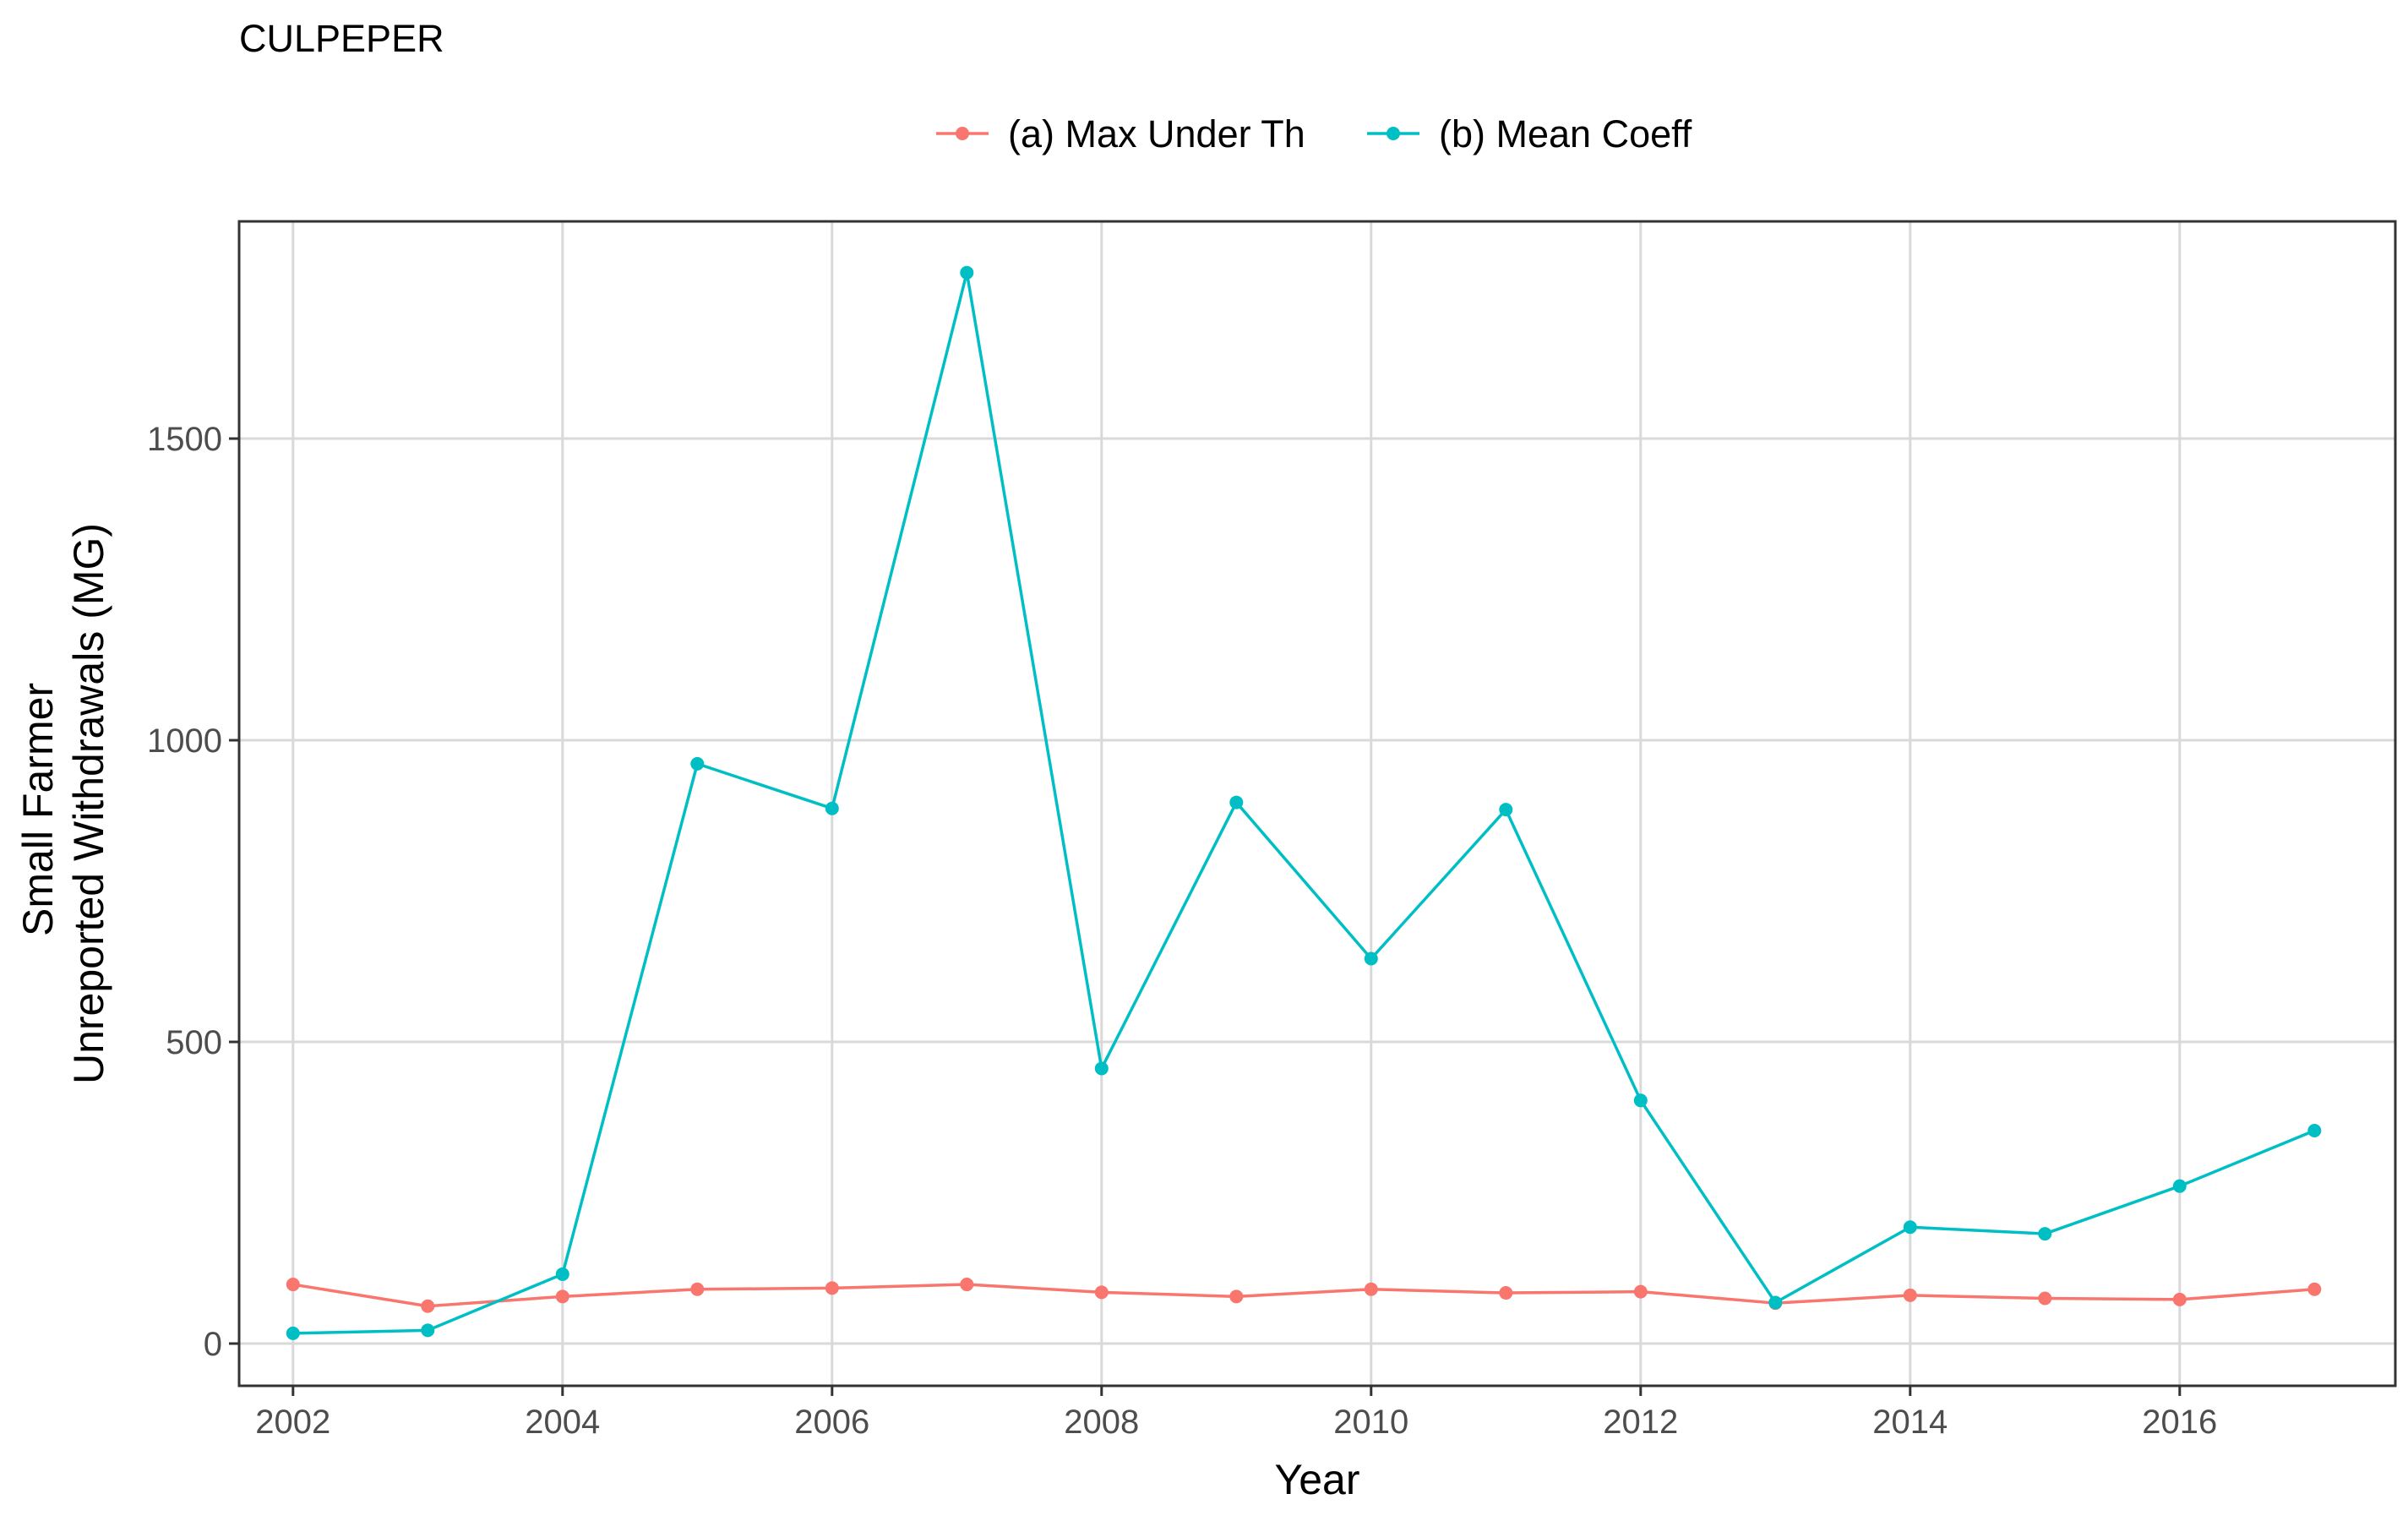 This screenshot has height=1521, width=2408. I want to click on y-tick-label: 1500, so click(184, 440).